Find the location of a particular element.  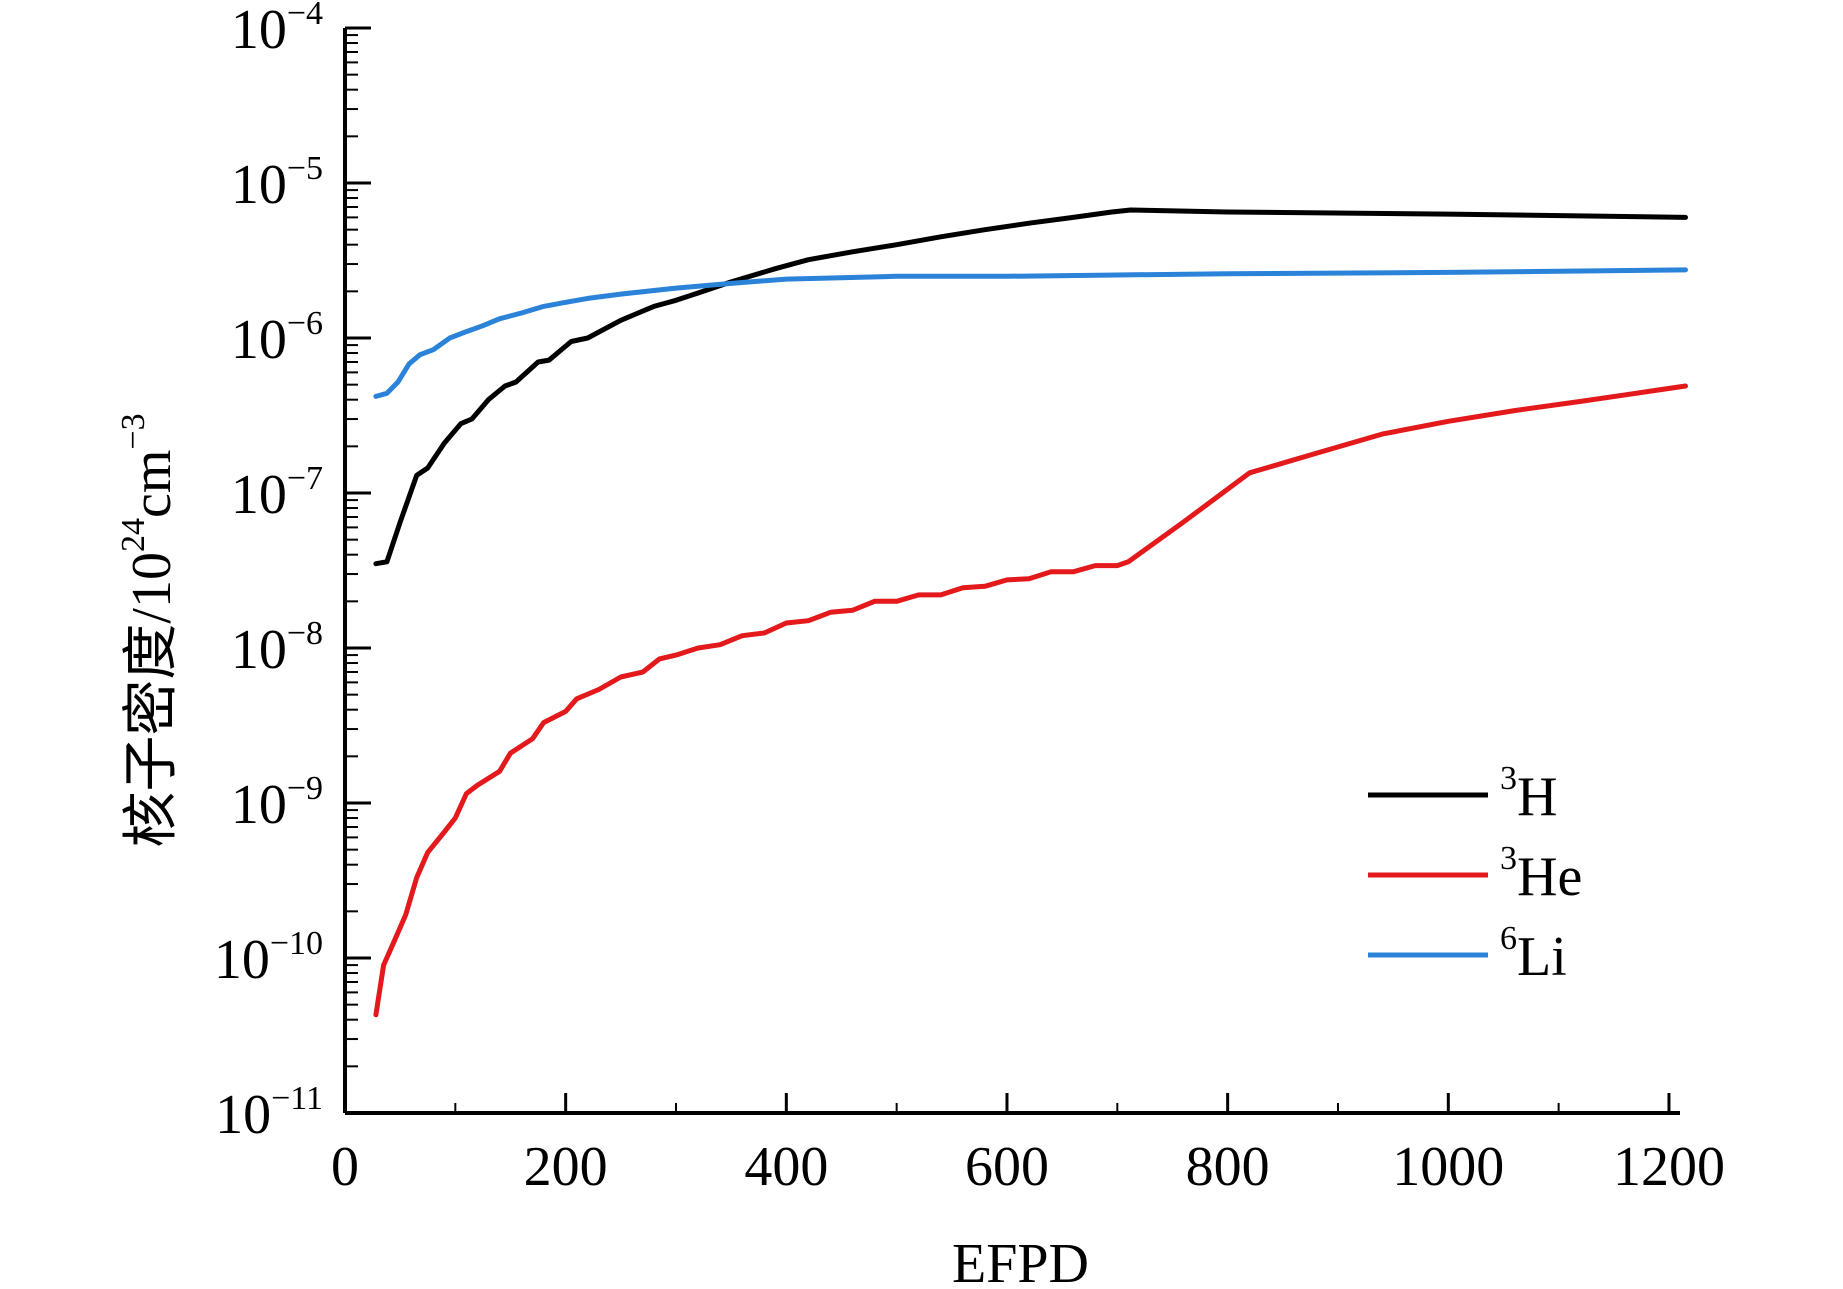

x-tick-label: 1200 is located at coordinates (1669, 1167).